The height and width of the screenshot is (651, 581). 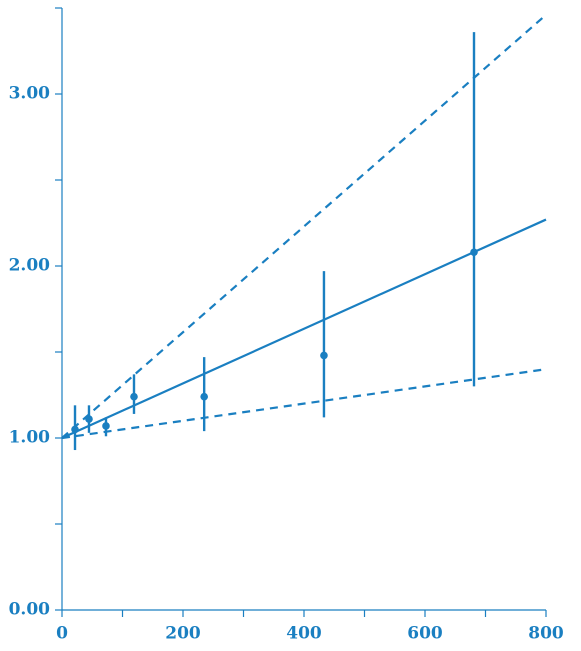 I want to click on y-tick-label: 0.00, so click(x=30, y=610).